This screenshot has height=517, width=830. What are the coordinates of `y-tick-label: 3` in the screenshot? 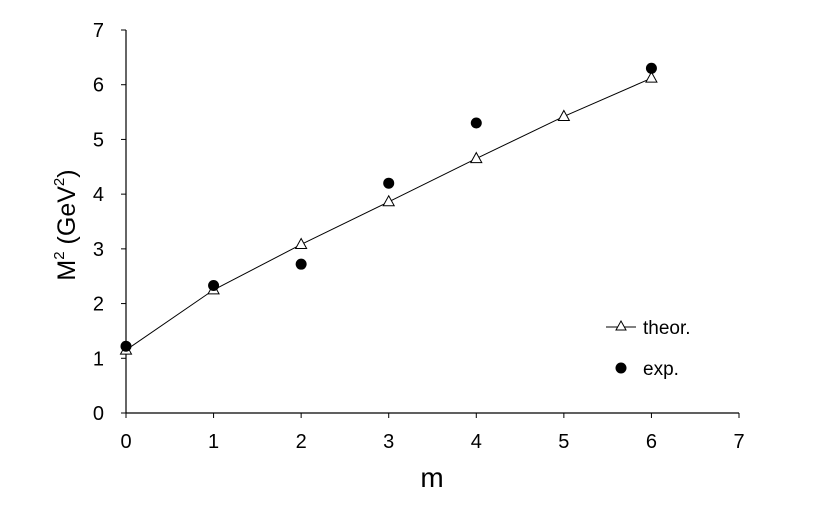 It's located at (98, 250).